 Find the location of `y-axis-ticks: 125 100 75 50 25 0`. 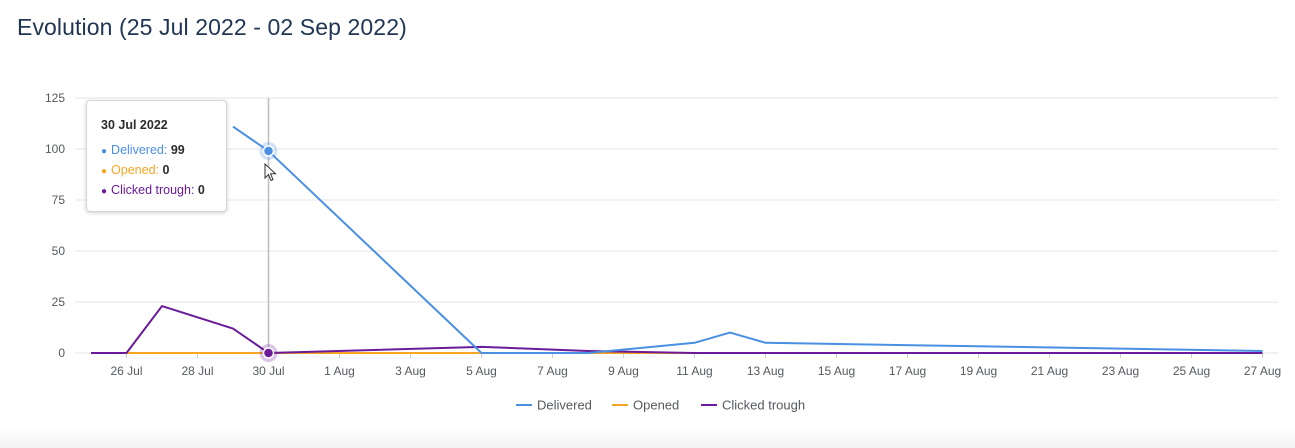

y-axis-ticks: 125 100 75 50 25 0 is located at coordinates (55, 225).